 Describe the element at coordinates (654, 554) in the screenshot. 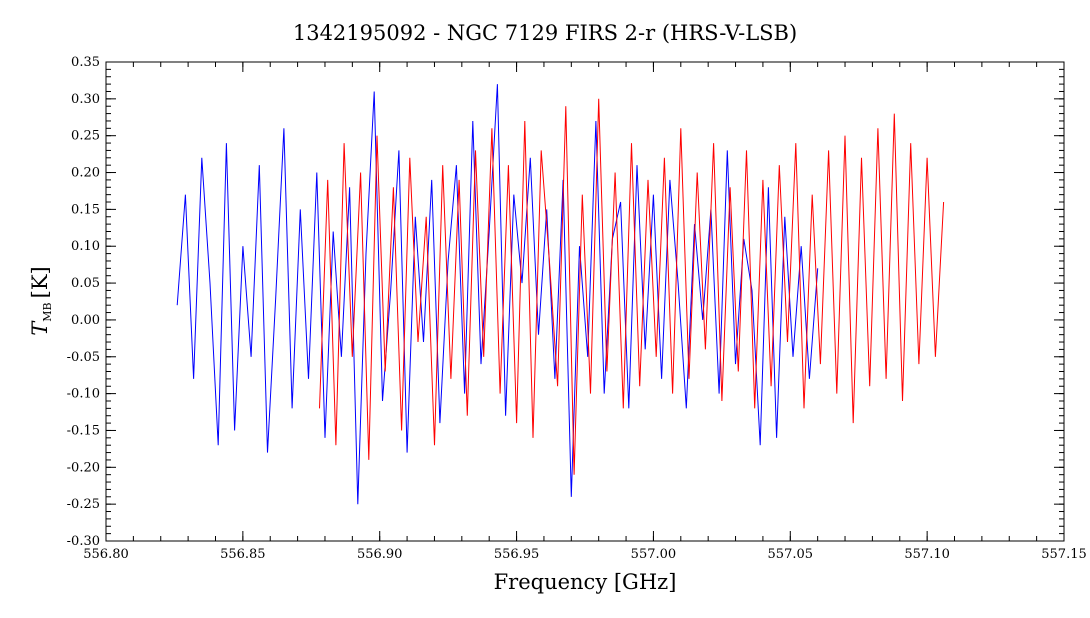

I see `x-tick-label: 557.00` at that location.